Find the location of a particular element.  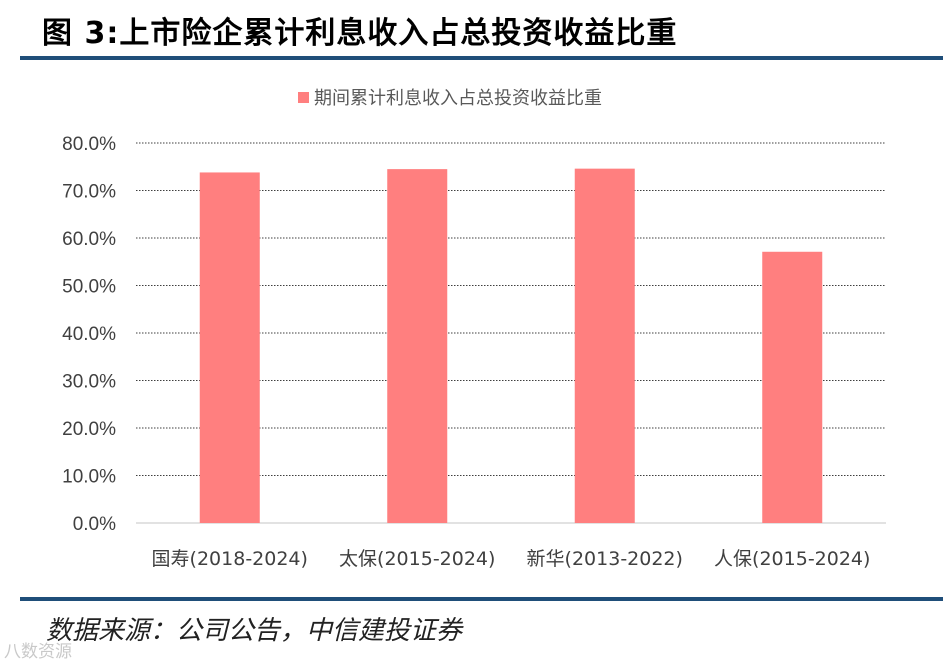

x-category-label: 人保(2015-2024) is located at coordinates (792, 559).